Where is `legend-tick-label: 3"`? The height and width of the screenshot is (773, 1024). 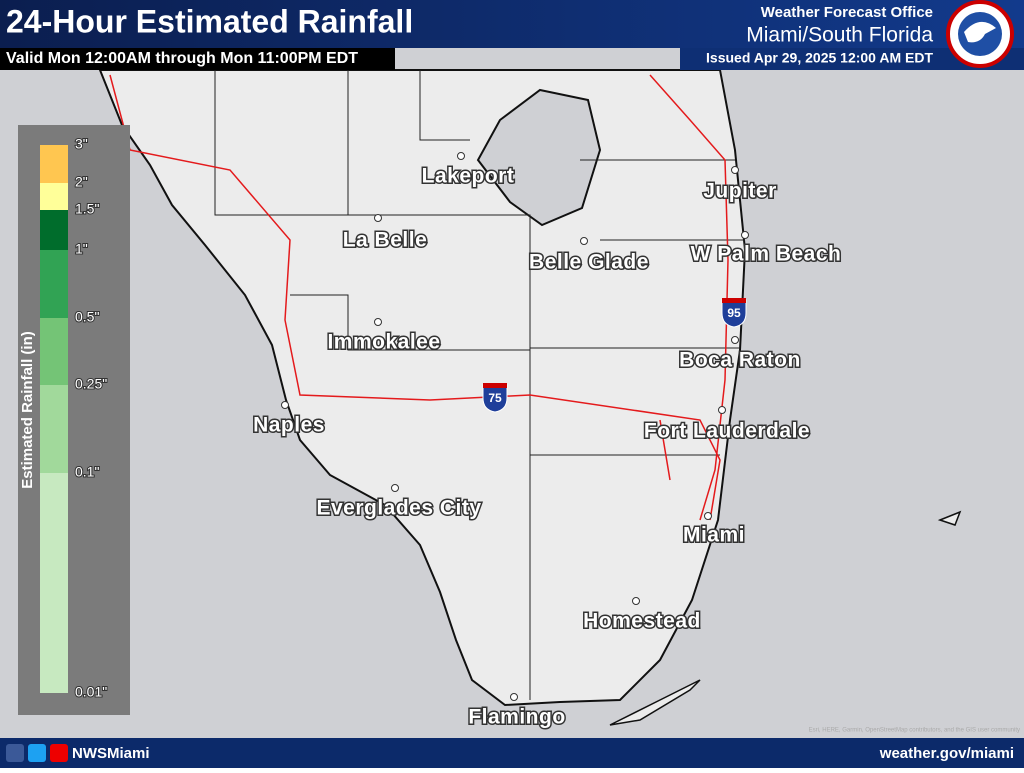 legend-tick-label: 3" is located at coordinates (81, 144).